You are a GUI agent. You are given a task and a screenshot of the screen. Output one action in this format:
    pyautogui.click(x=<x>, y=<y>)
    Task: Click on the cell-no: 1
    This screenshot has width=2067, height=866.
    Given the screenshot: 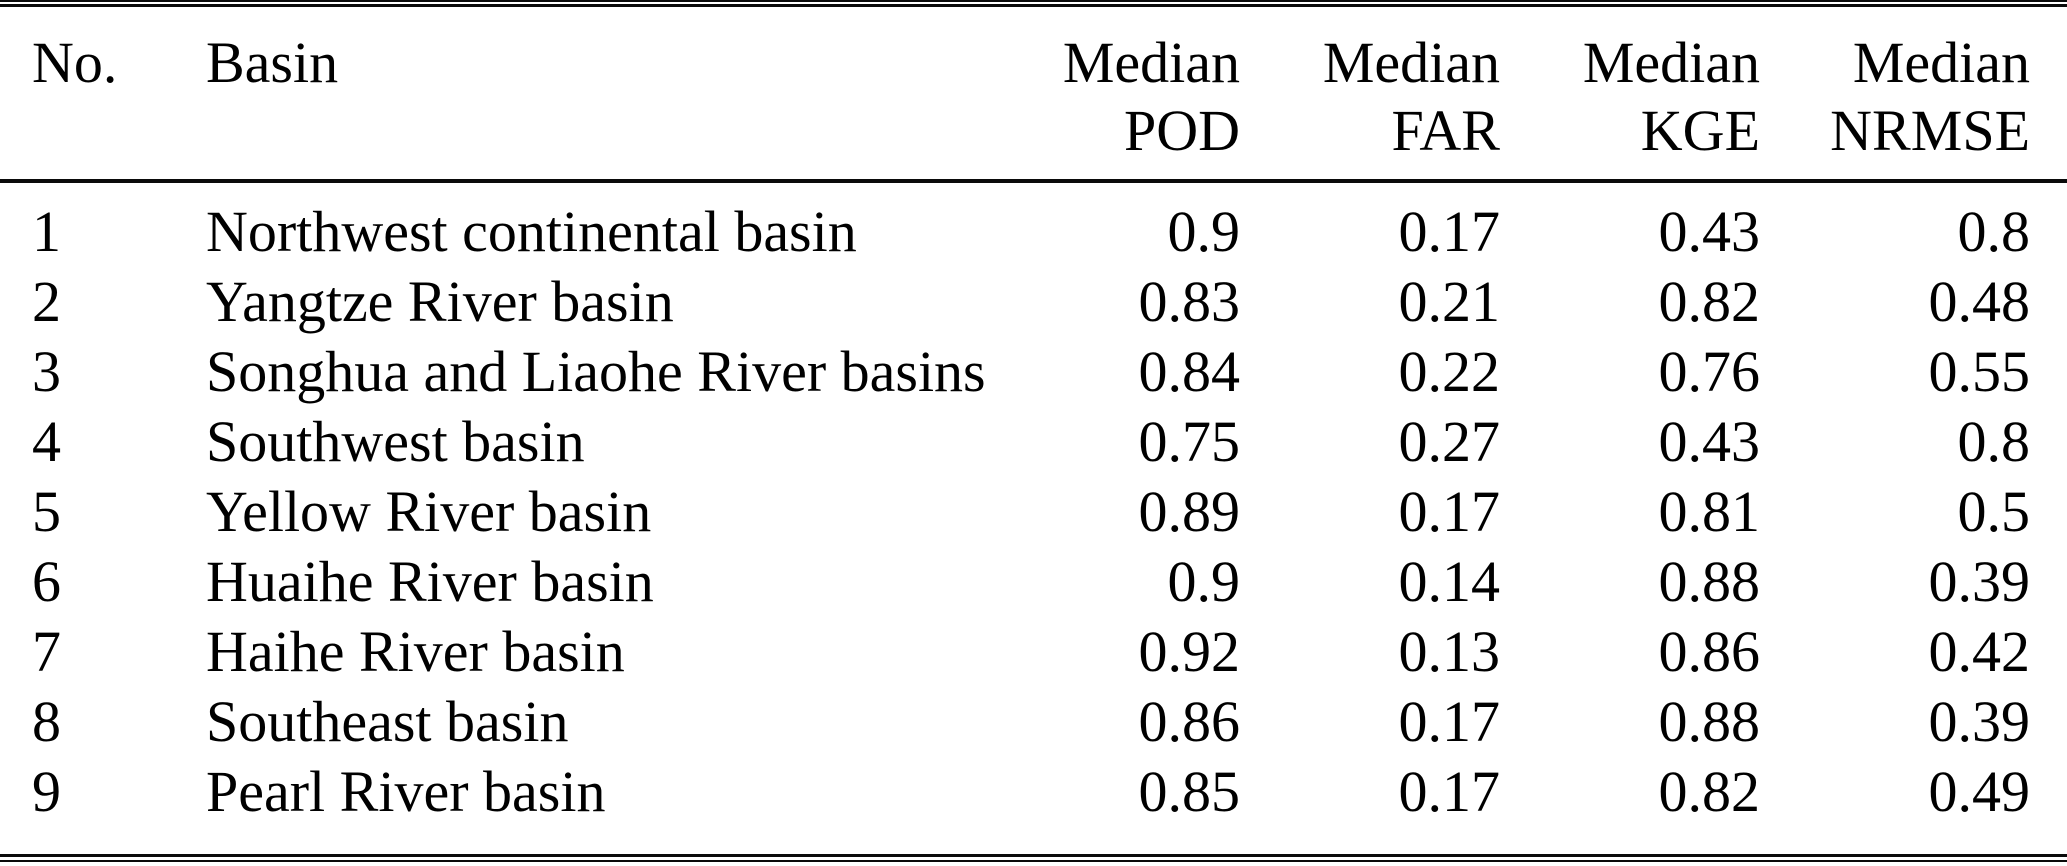 What is the action you would take?
    pyautogui.click(x=46, y=231)
    